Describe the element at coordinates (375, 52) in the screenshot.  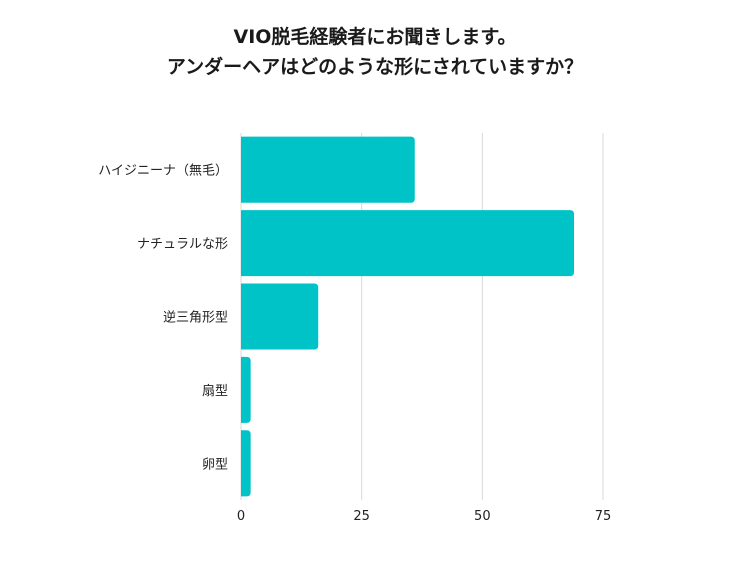
I see `chart-title: VIO脱毛経験者にお聞きします。 アンダーヘアはどのような形にされていますか？` at that location.